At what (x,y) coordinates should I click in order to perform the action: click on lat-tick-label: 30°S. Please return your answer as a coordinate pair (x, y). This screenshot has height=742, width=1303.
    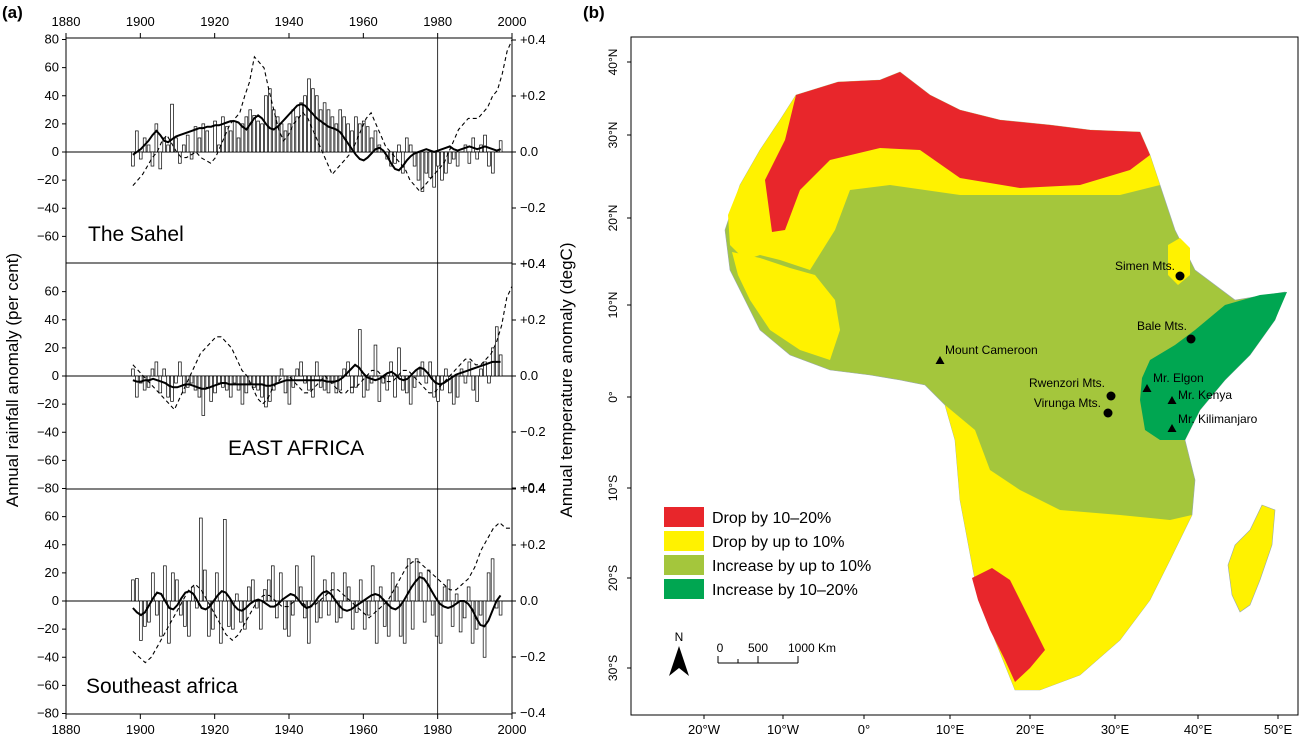
    Looking at the image, I should click on (613, 668).